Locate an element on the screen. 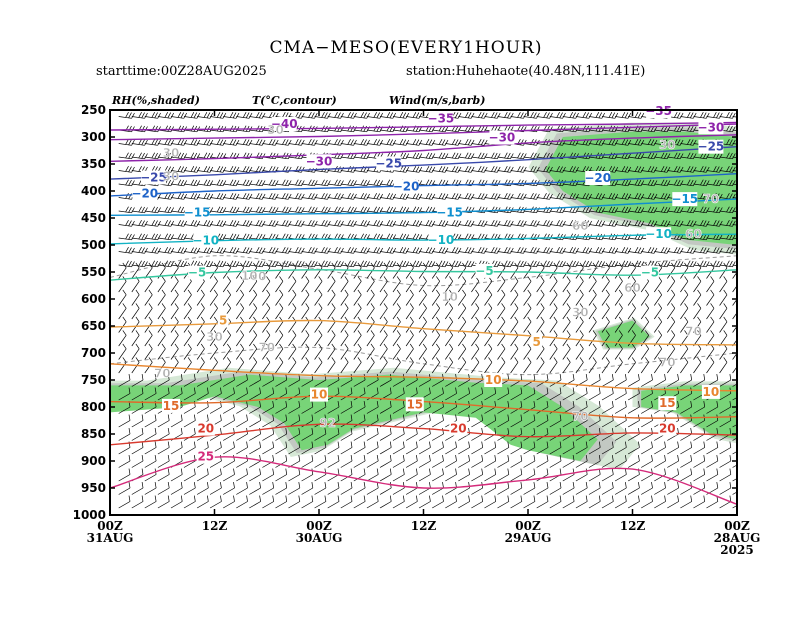 The height and width of the screenshot is (628, 812). rh-band-90-plus is located at coordinates (354, 417).